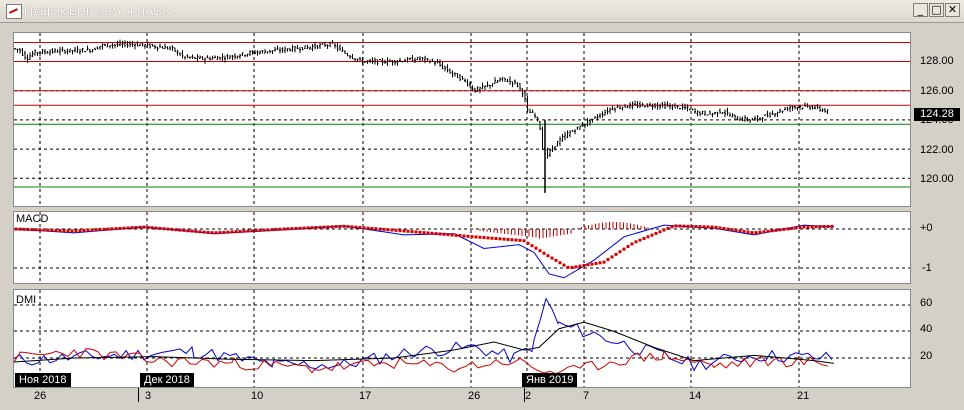 The image size is (964, 410). I want to click on macd-tick-zero: +0, so click(926, 228).